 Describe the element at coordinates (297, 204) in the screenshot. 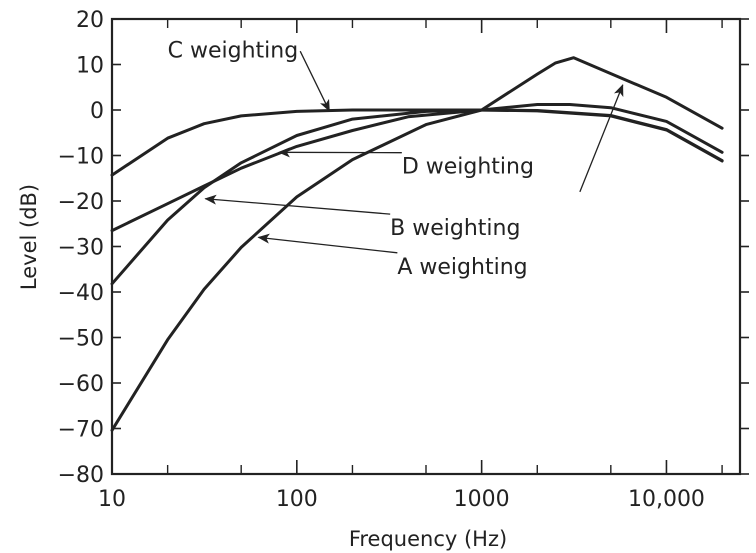

I see `arrow-b-weighting` at that location.